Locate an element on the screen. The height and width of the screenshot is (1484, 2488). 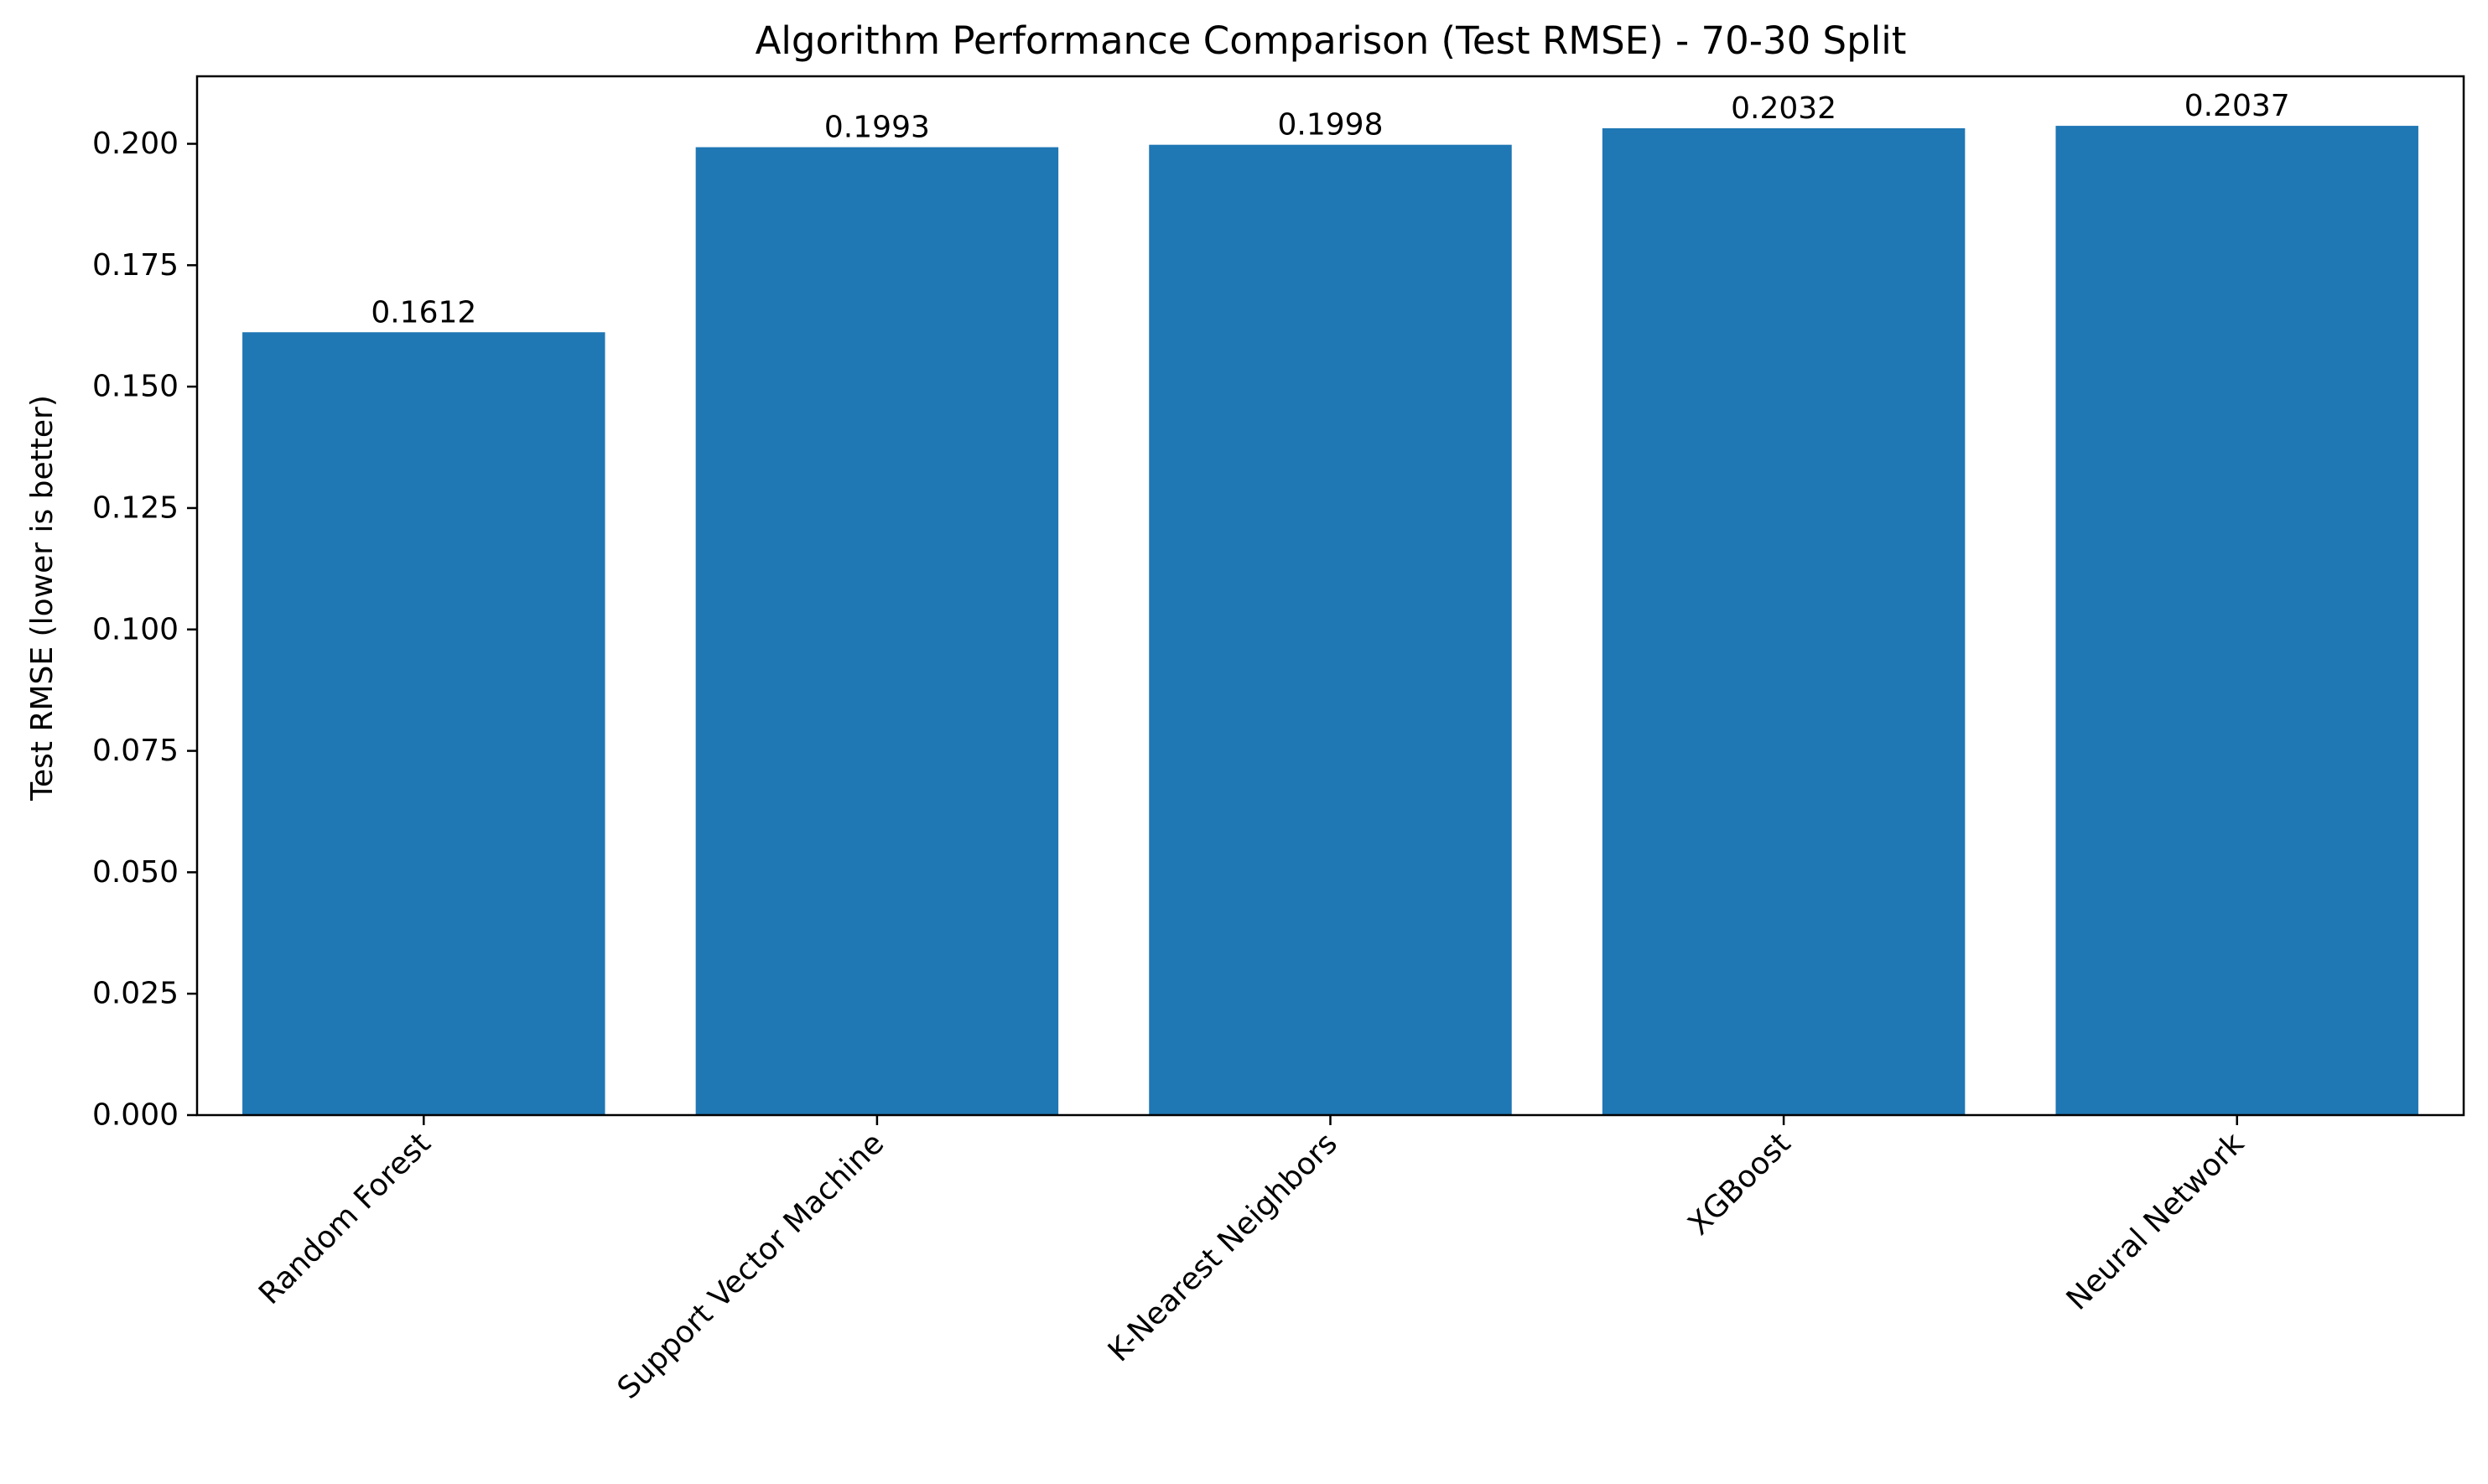
bar-value-label: 0.2037 is located at coordinates (2237, 106).